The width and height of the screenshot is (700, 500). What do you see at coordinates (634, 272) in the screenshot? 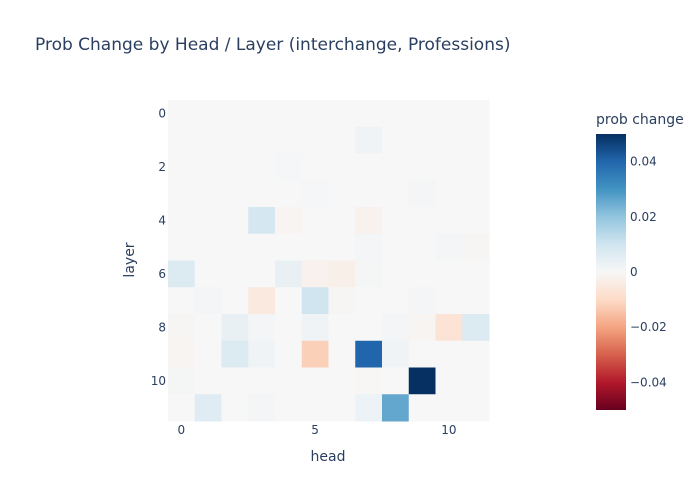
I see `colorbar-tick-label: 0` at bounding box center [634, 272].